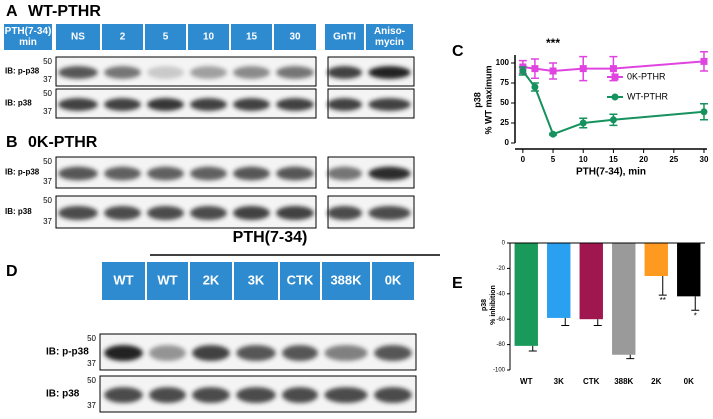 The height and width of the screenshot is (419, 713). Describe the element at coordinates (500, 269) in the screenshot. I see `y-tick-label: -20` at that location.